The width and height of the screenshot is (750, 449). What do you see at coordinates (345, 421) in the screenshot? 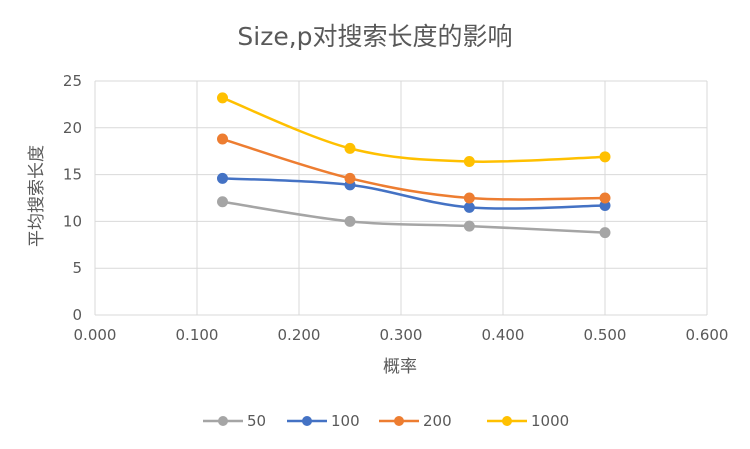
I see `legend-label: 100` at bounding box center [345, 421].